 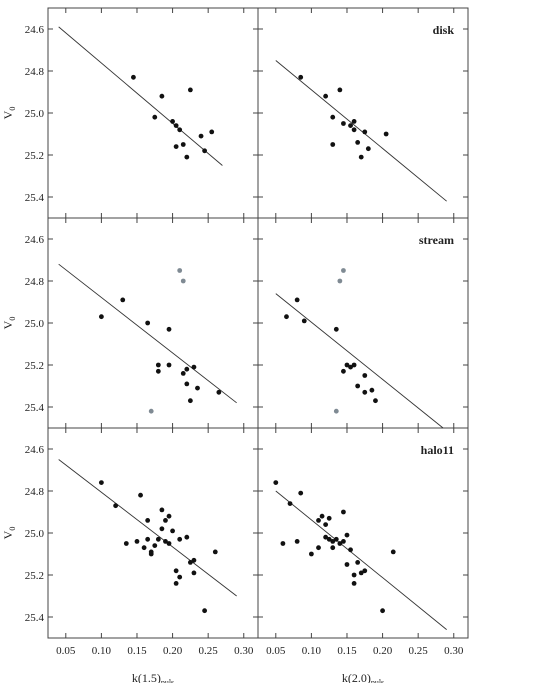 I want to click on x-tick-label: 0.30, so click(x=244, y=651).